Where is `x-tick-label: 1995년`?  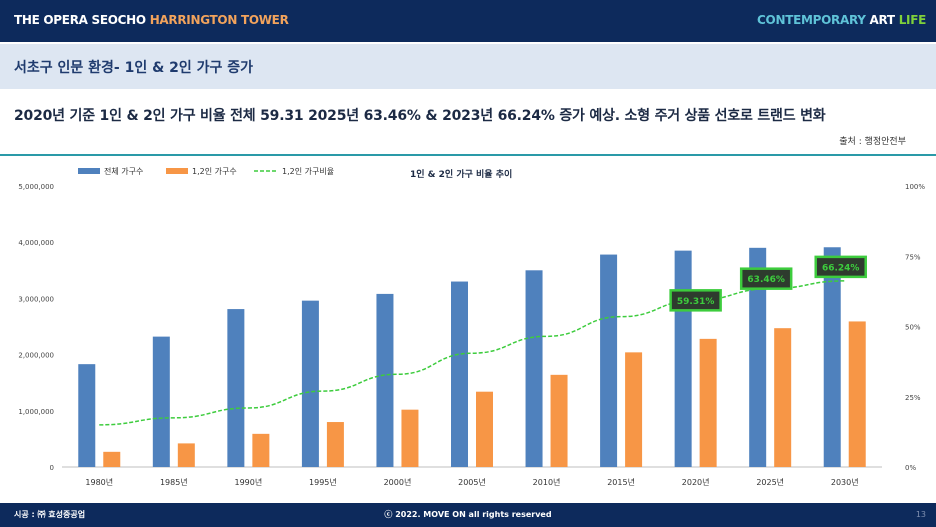 x-tick-label: 1995년 is located at coordinates (323, 482).